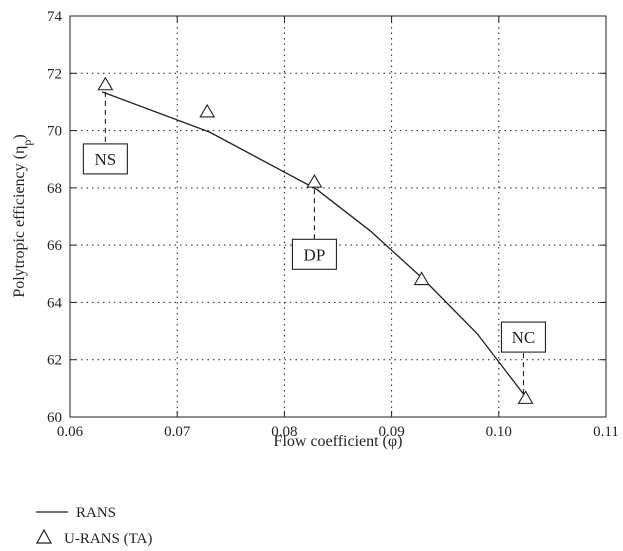 This screenshot has width=623, height=551. Describe the element at coordinates (27, 143) in the screenshot. I see `y-axis-title-subscript: p` at that location.